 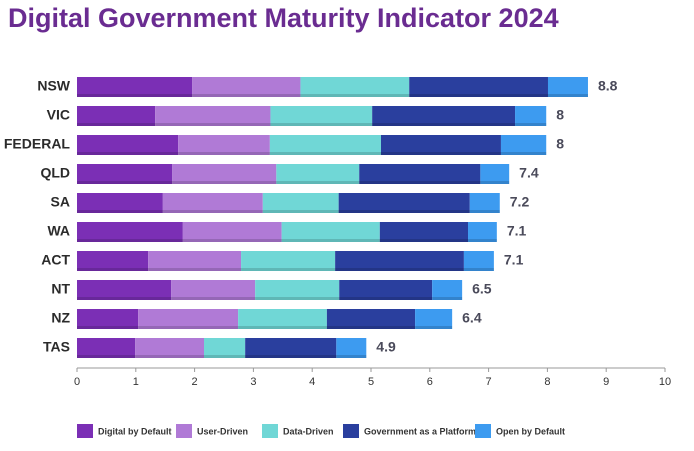 What do you see at coordinates (58, 231) in the screenshot?
I see `category-label: WA` at bounding box center [58, 231].